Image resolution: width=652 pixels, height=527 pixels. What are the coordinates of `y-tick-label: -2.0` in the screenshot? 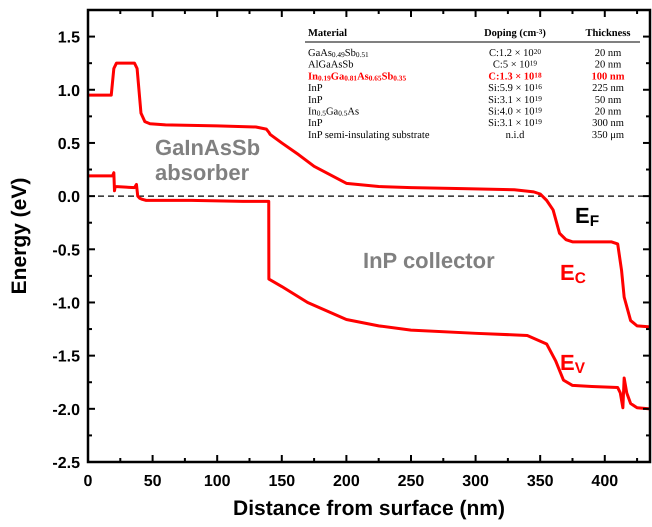 It's located at (66, 410).